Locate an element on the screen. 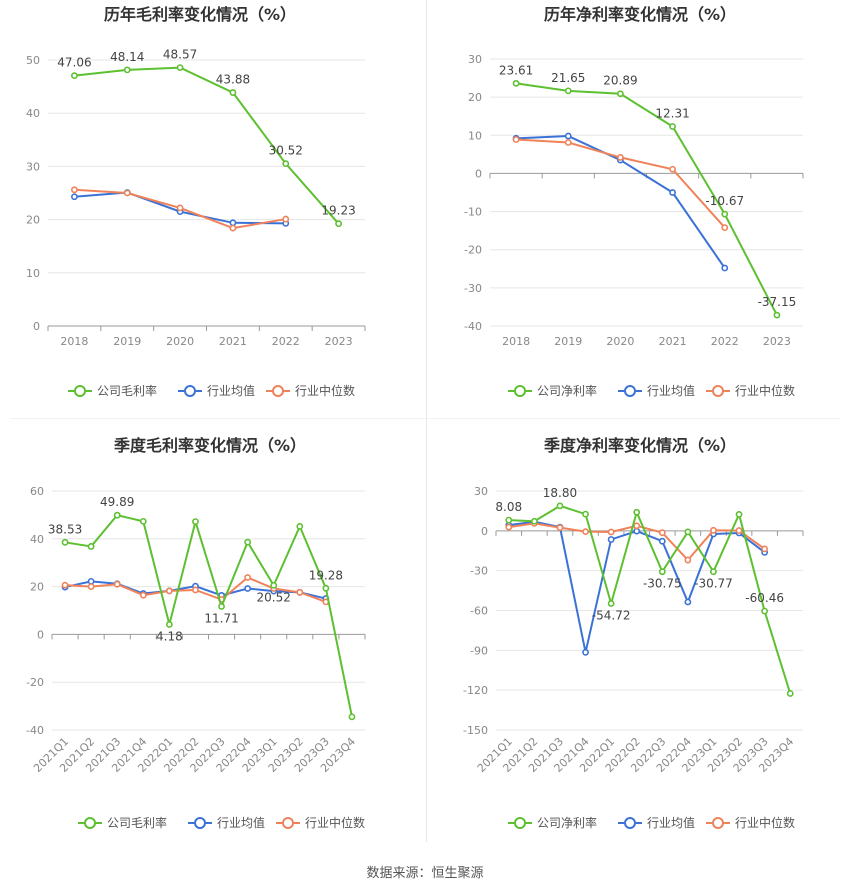 This screenshot has height=891, width=850. data-label: 19.28 is located at coordinates (326, 575).